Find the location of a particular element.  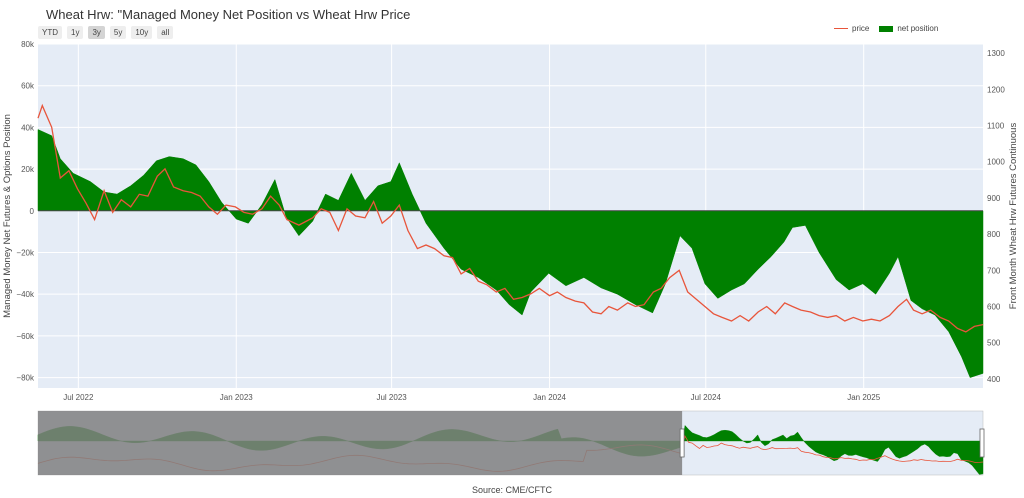

range-button-5y: 5y is located at coordinates (118, 32).